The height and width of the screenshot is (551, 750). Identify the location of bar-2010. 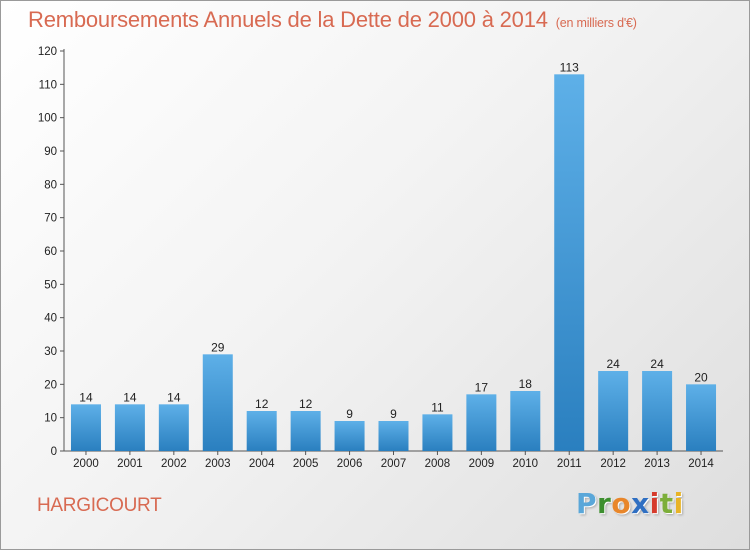
(525, 421).